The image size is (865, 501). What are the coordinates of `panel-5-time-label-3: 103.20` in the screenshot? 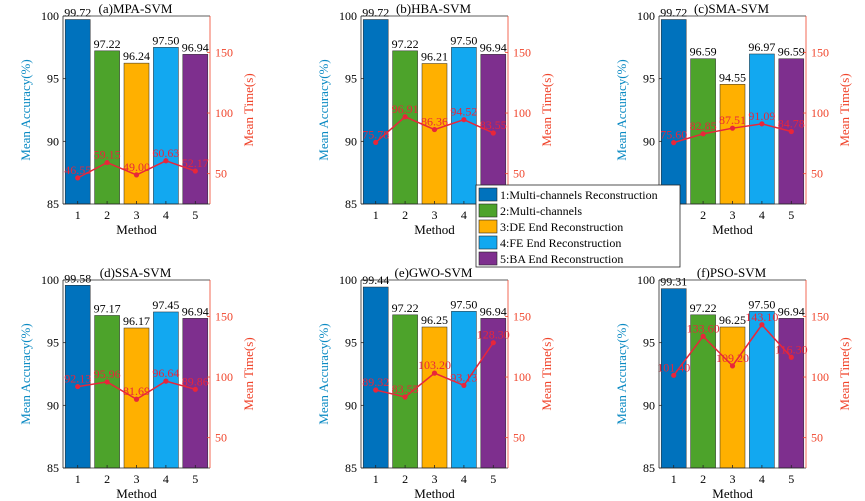 It's located at (434, 365).